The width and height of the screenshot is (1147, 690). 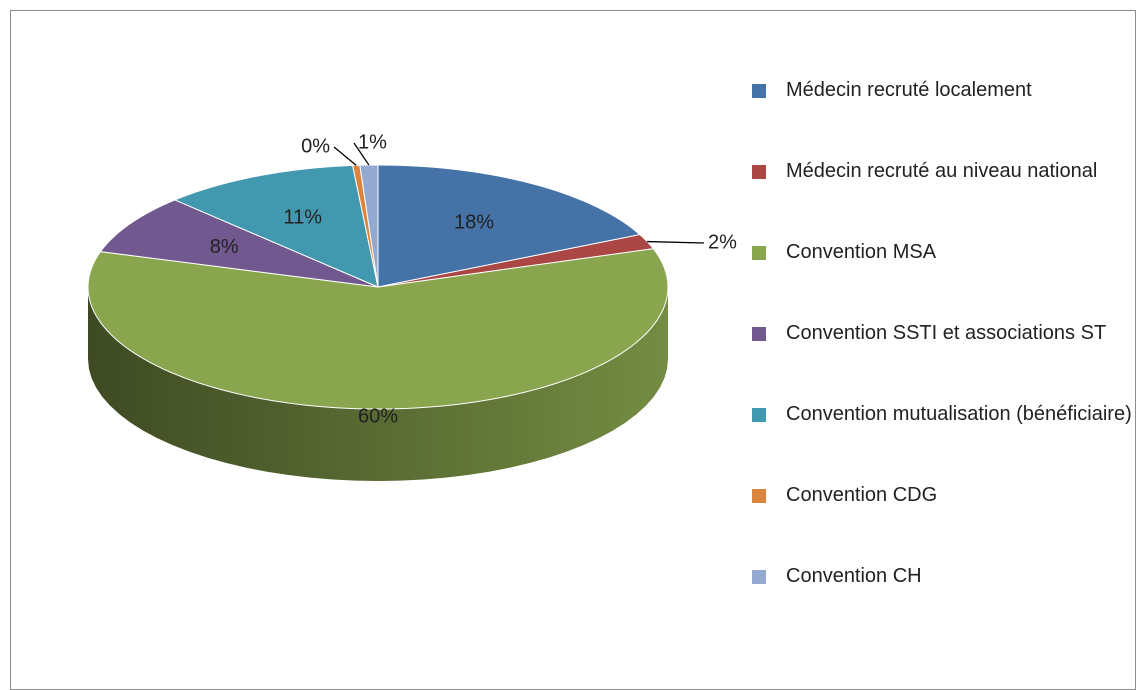 I want to click on data-label: 1%, so click(x=372, y=142).